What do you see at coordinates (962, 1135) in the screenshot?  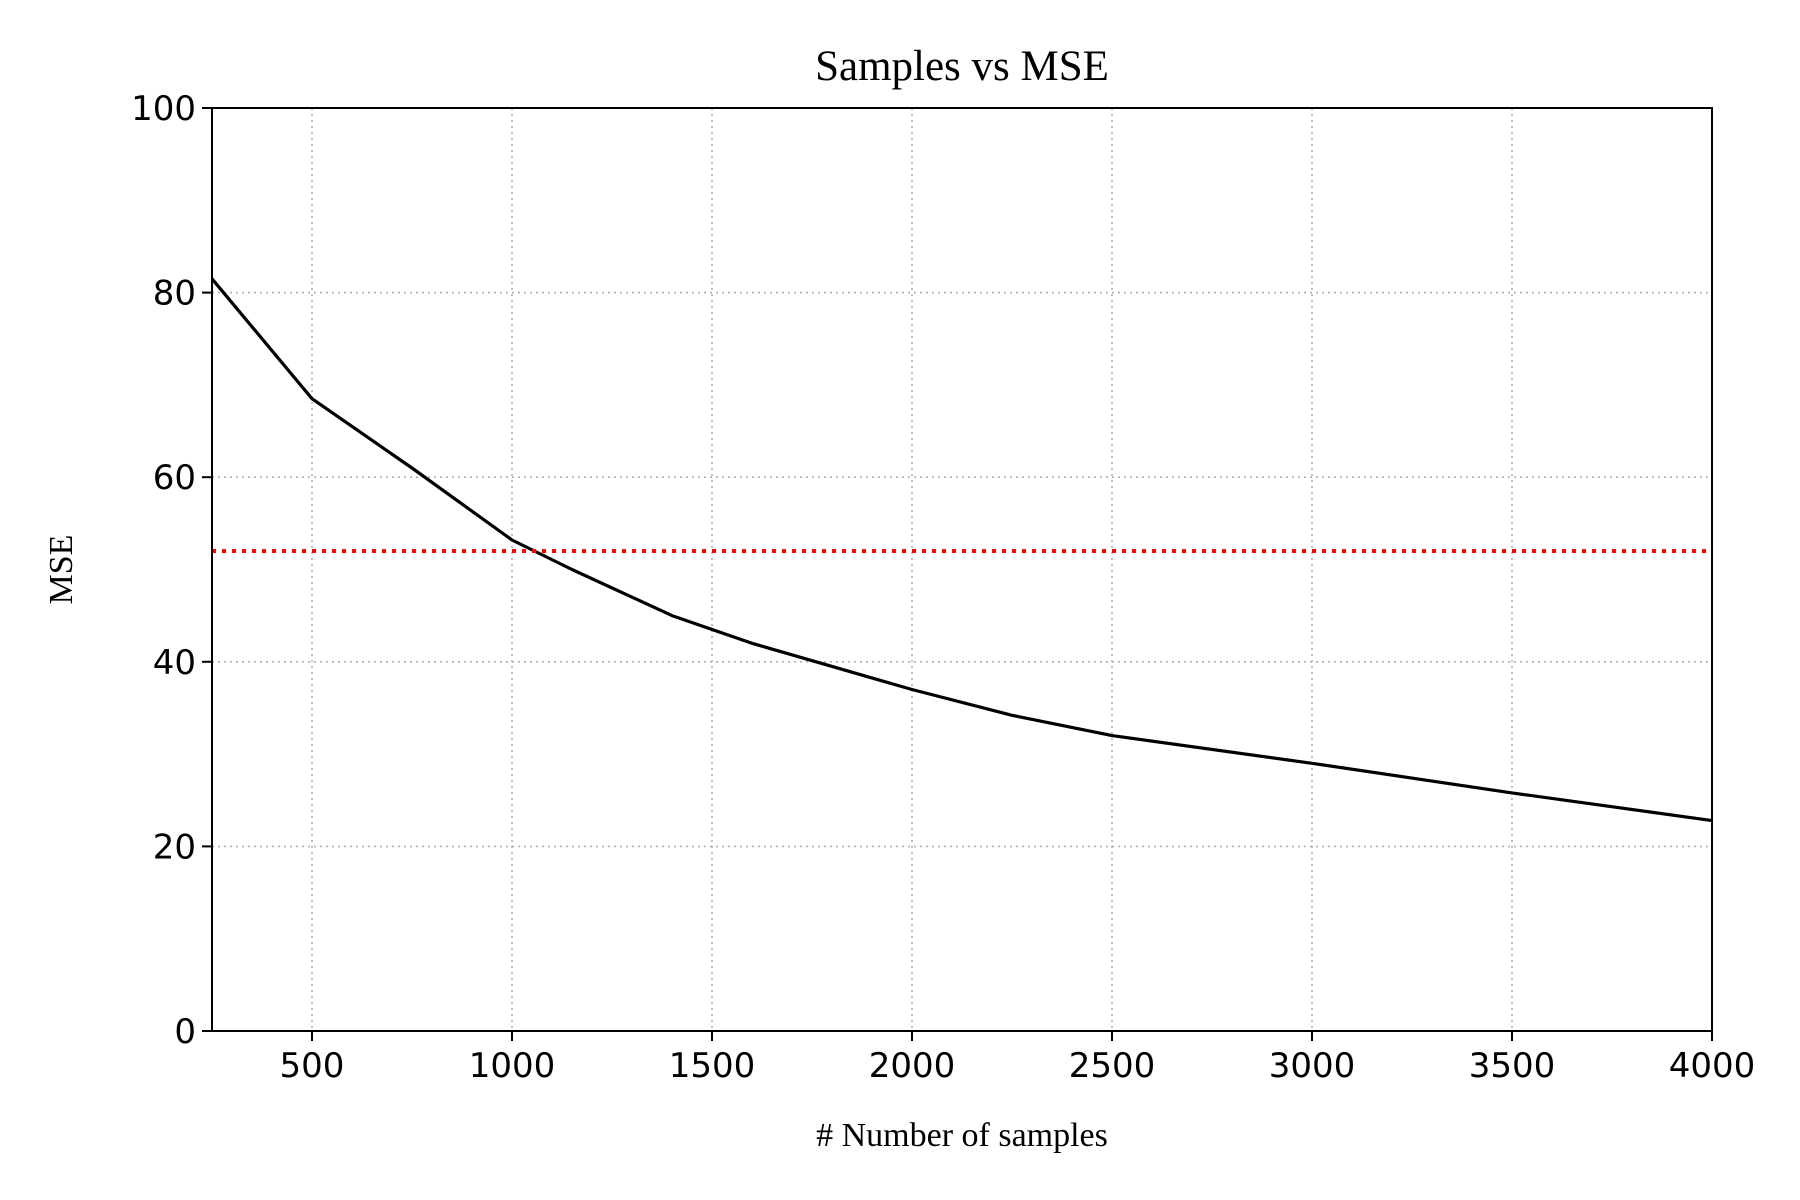 I see `x-axis-label: # Number of samples` at bounding box center [962, 1135].